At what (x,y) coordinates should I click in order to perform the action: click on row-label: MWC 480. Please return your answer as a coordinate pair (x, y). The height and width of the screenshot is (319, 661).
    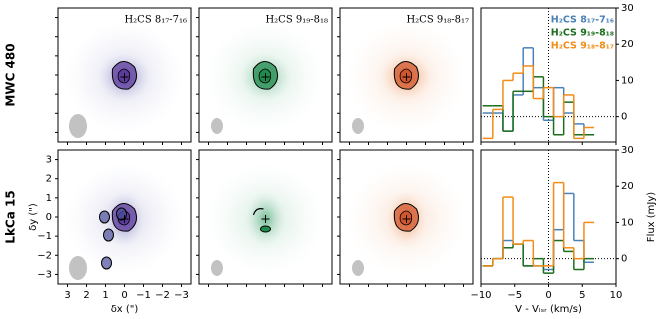
    Looking at the image, I should click on (11, 74).